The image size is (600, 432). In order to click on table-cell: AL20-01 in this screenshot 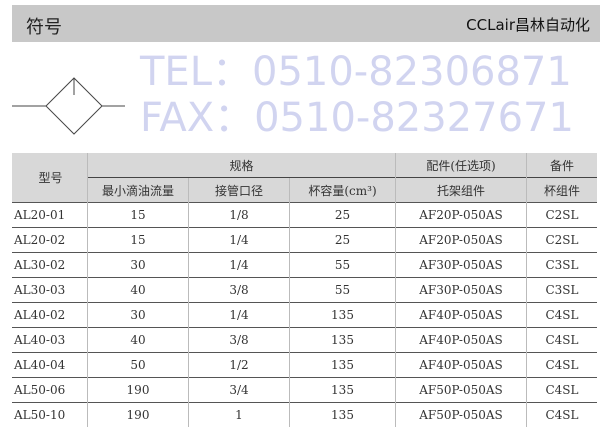, I will do `click(40, 215)`.